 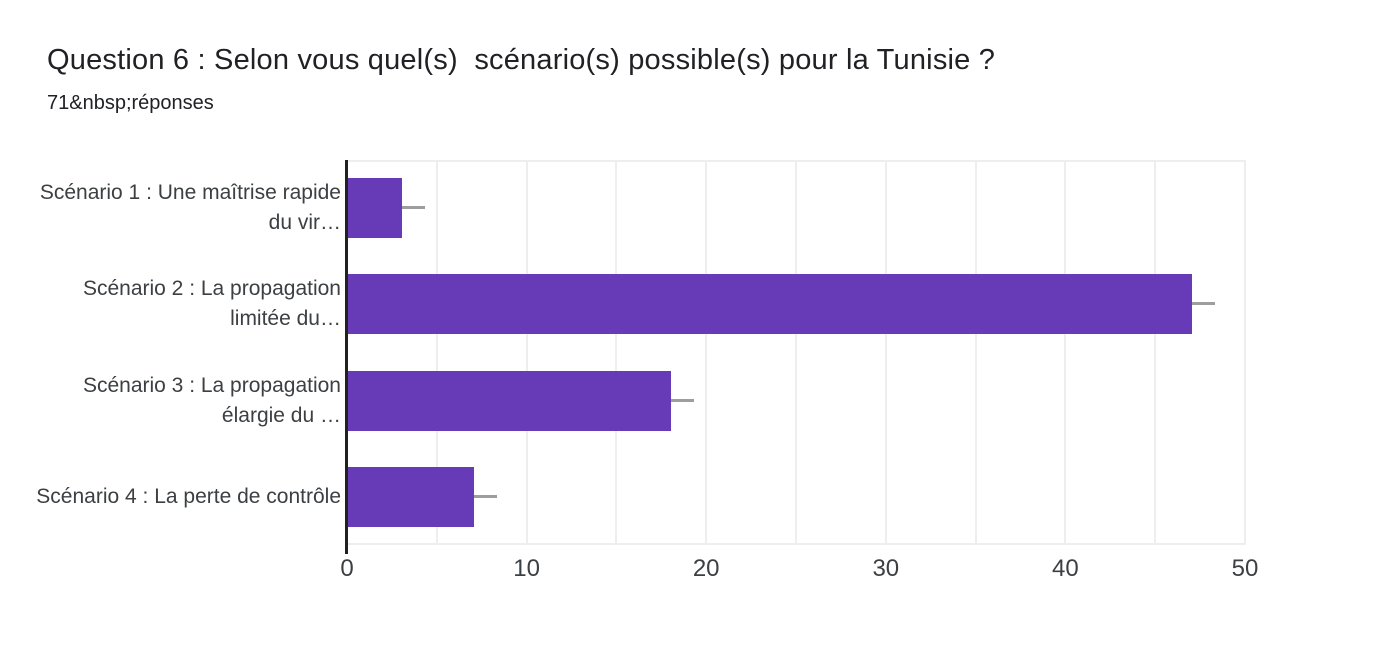 What do you see at coordinates (1065, 568) in the screenshot?
I see `x-tick-label: 40` at bounding box center [1065, 568].